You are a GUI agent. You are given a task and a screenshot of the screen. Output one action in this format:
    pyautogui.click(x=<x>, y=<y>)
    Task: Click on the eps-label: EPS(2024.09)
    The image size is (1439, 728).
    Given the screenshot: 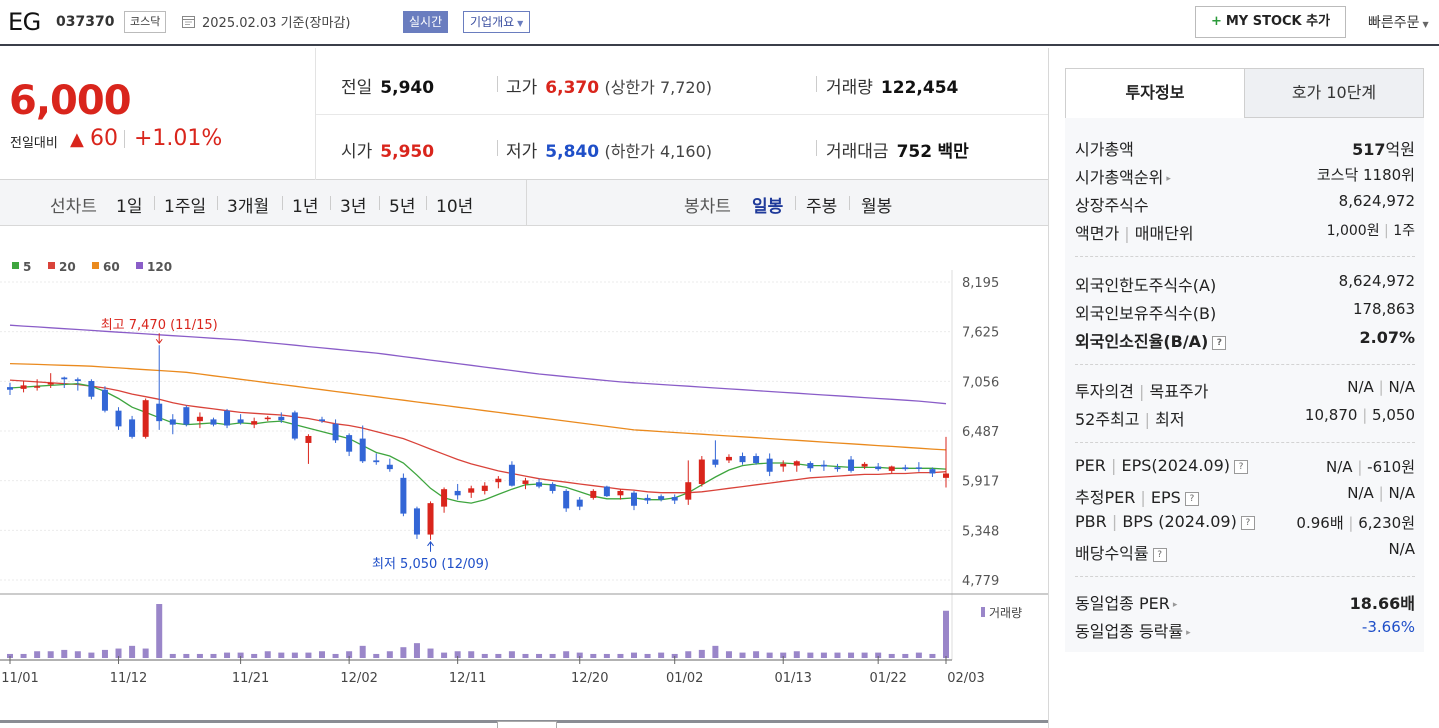 What is the action you would take?
    pyautogui.click(x=1176, y=465)
    